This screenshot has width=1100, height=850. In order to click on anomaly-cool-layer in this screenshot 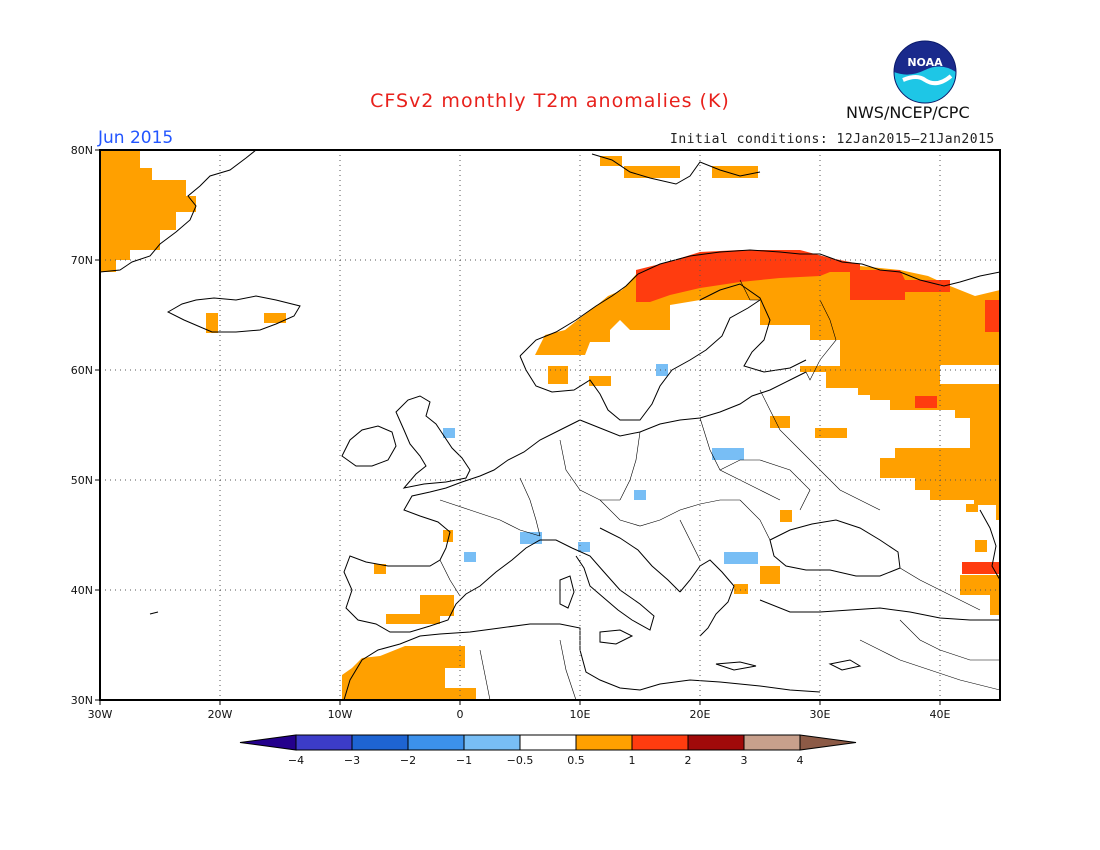, I will do `click(600, 464)`.